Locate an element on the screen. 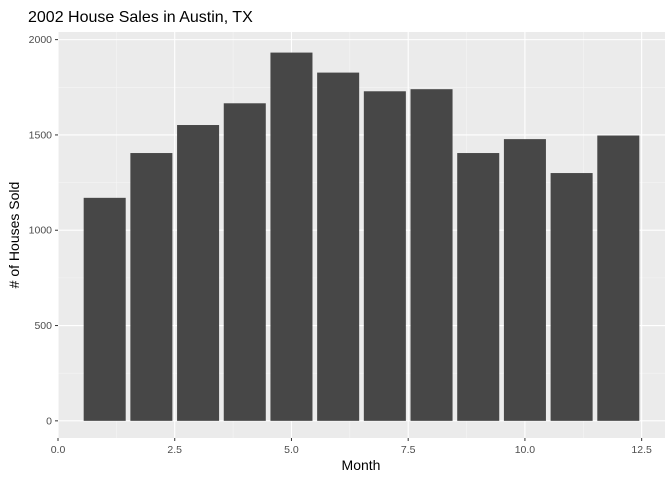 Image resolution: width=672 pixels, height=485 pixels. x-tick-label: 2.5 is located at coordinates (174, 450).